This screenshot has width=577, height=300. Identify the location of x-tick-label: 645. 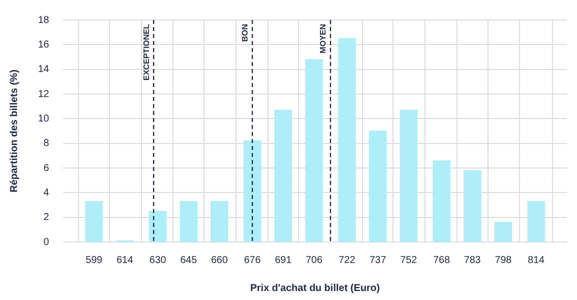
(189, 260).